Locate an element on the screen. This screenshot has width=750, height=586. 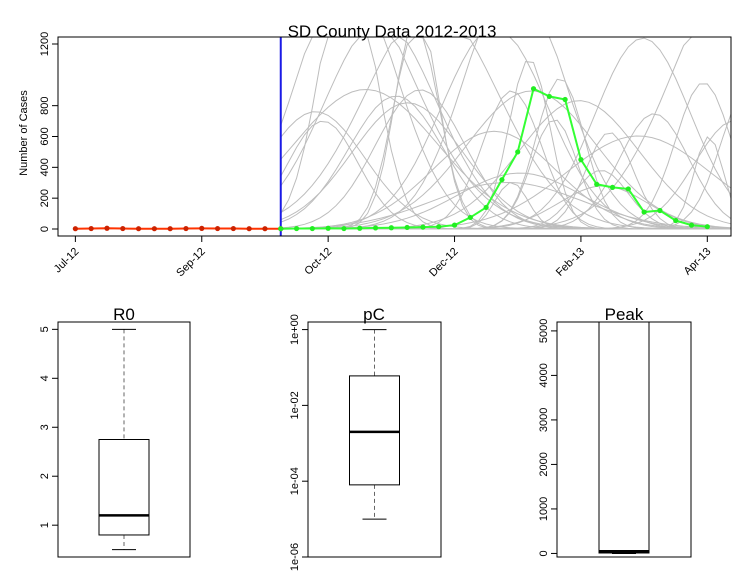
y-tick-label: 1e-04 is located at coordinates (295, 481).